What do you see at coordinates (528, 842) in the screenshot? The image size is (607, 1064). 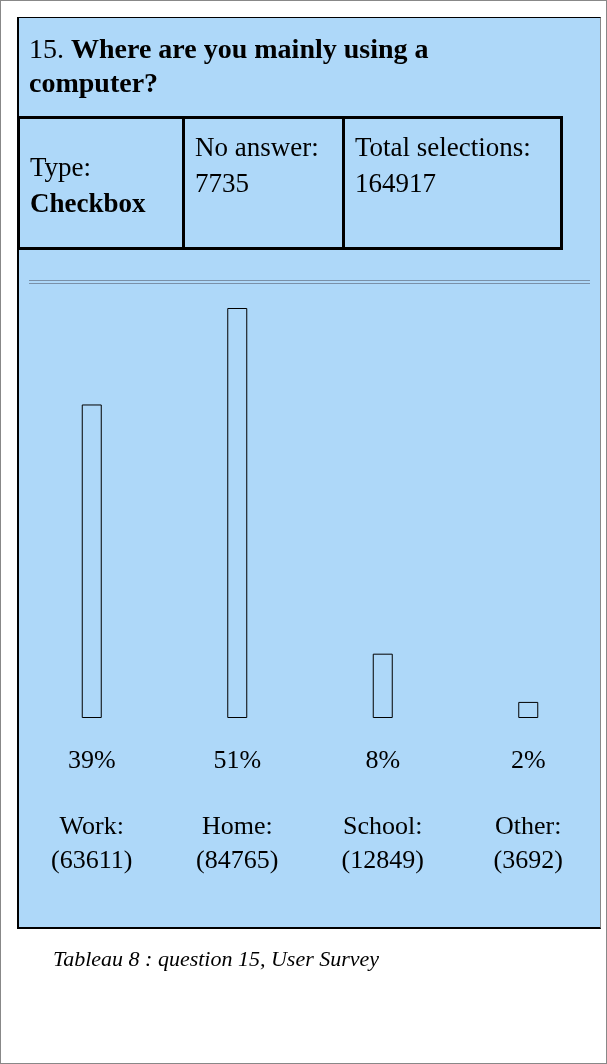 I see `x-tick-label: Other: (3692)` at bounding box center [528, 842].